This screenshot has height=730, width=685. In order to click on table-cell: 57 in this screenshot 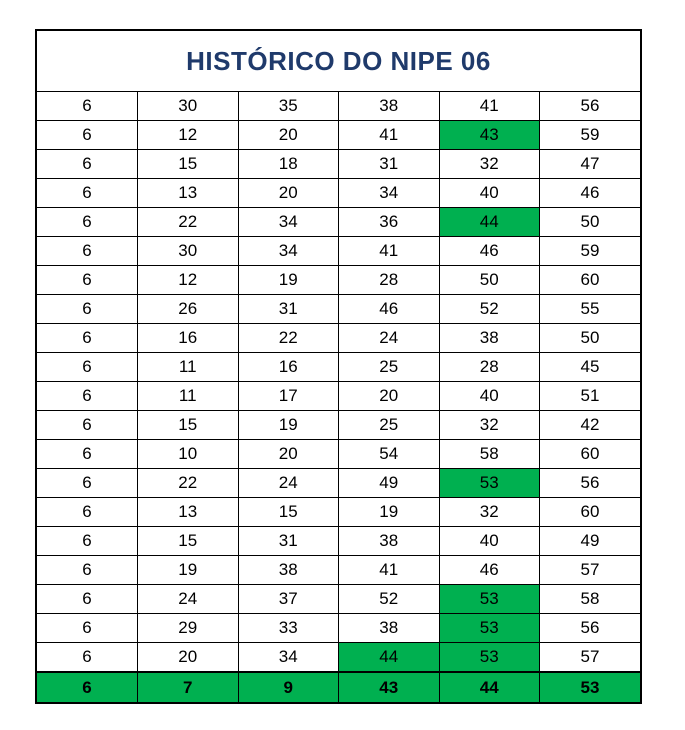, I will do `click(589, 657)`.